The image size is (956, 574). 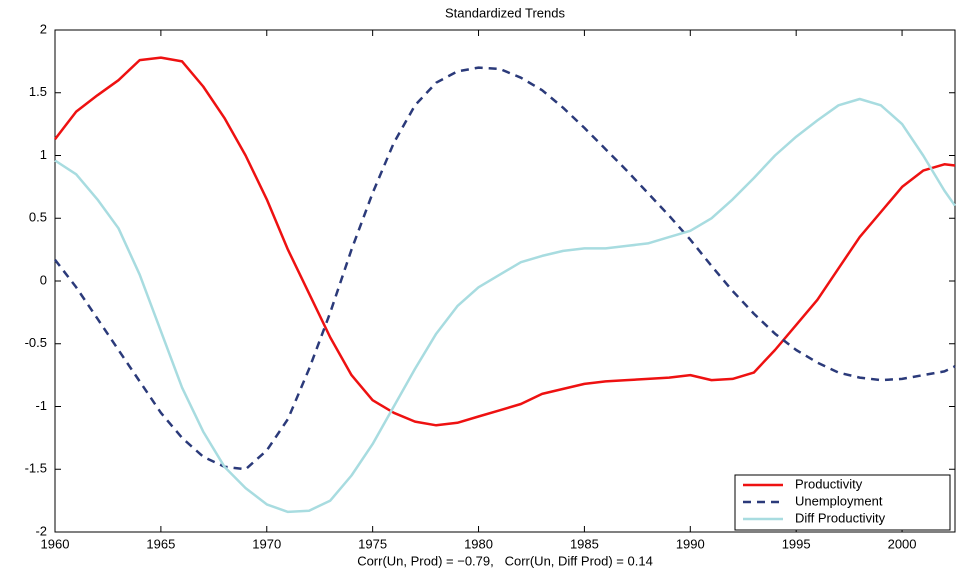 What do you see at coordinates (796, 543) in the screenshot?
I see `x-tick-label: 1995` at bounding box center [796, 543].